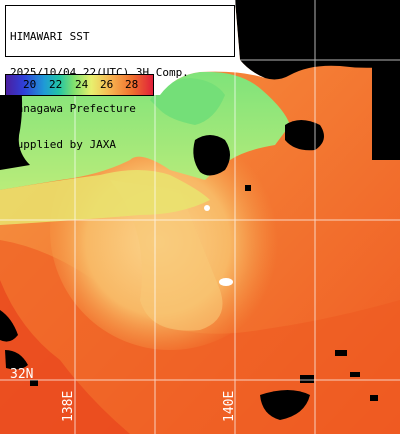  What do you see at coordinates (63, 144) in the screenshot?
I see `info-credit: supplied by JAXA` at bounding box center [63, 144].